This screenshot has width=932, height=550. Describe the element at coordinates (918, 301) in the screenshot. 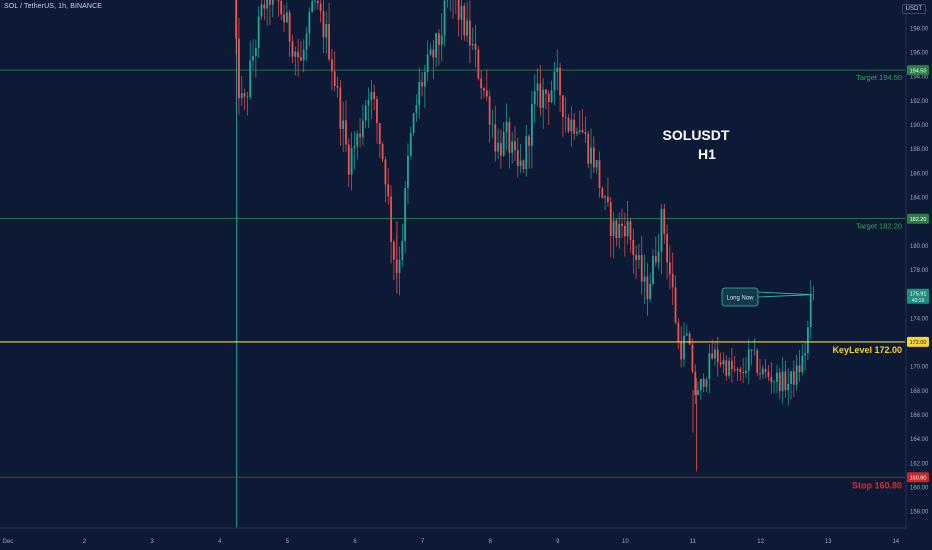

I see `last-price-countdown: 40:19` at that location.